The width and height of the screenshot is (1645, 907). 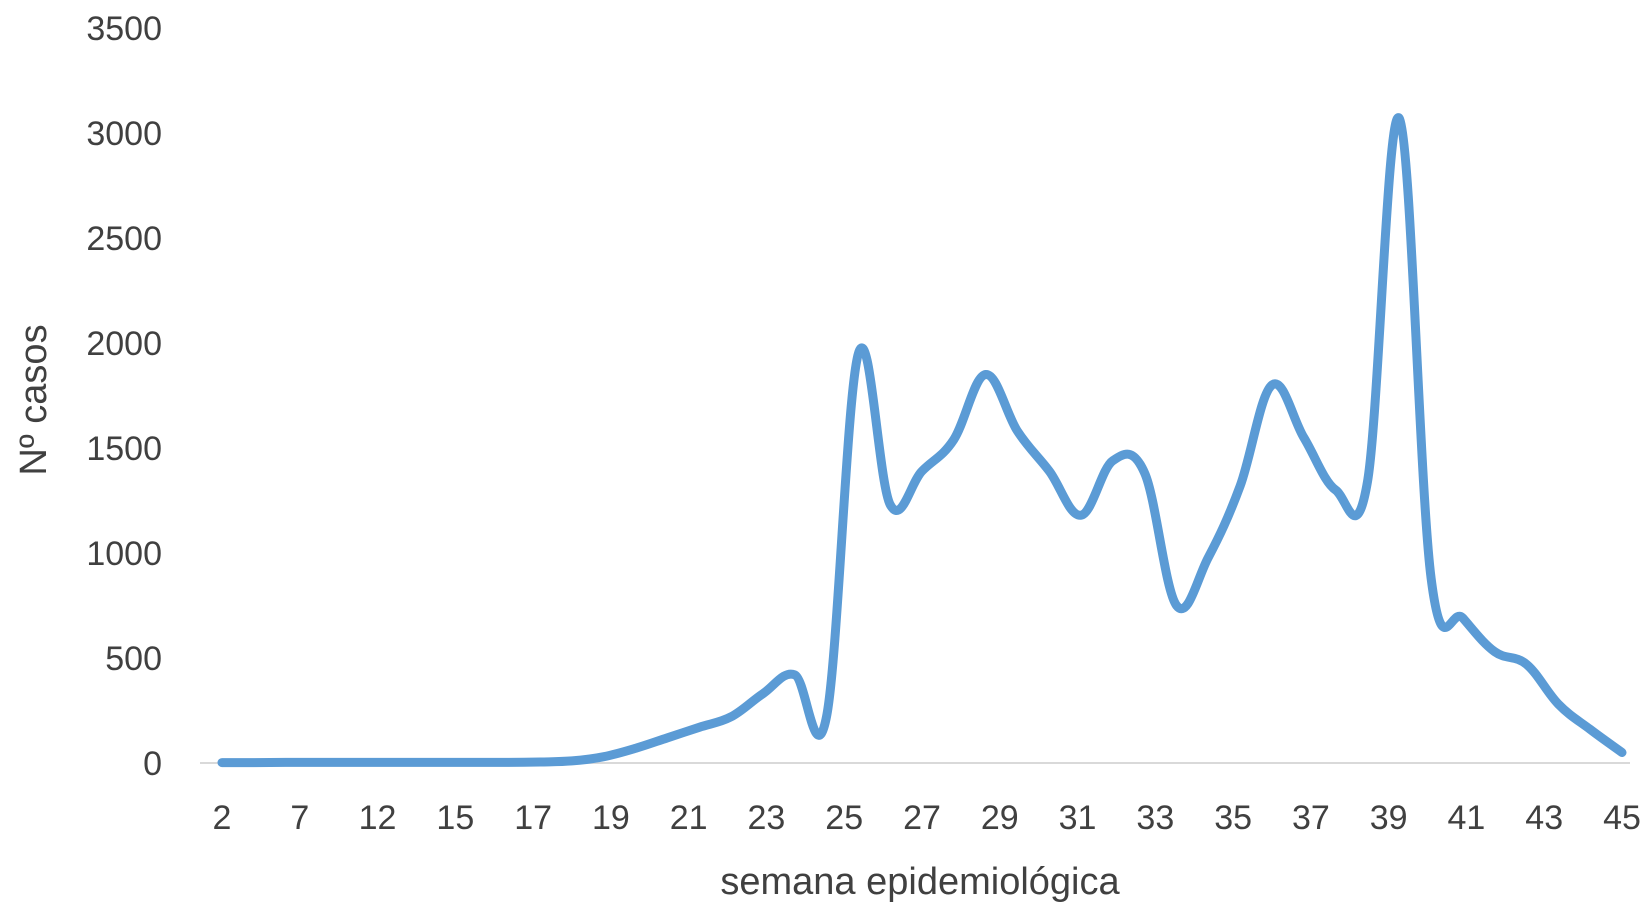 What do you see at coordinates (124, 134) in the screenshot?
I see `y-tick-label: 3000` at bounding box center [124, 134].